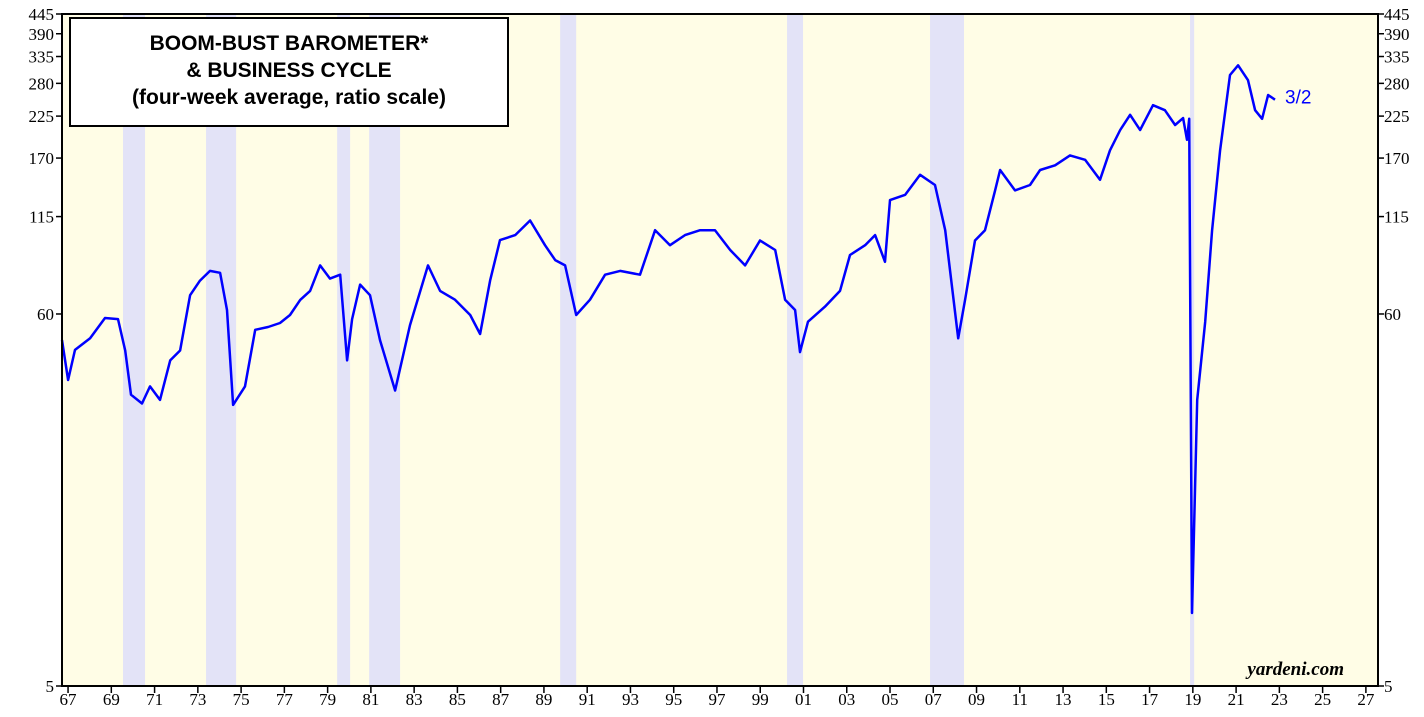 The width and height of the screenshot is (1424, 717). Describe the element at coordinates (50, 686) in the screenshot. I see `y-tick-label: 5` at that location.